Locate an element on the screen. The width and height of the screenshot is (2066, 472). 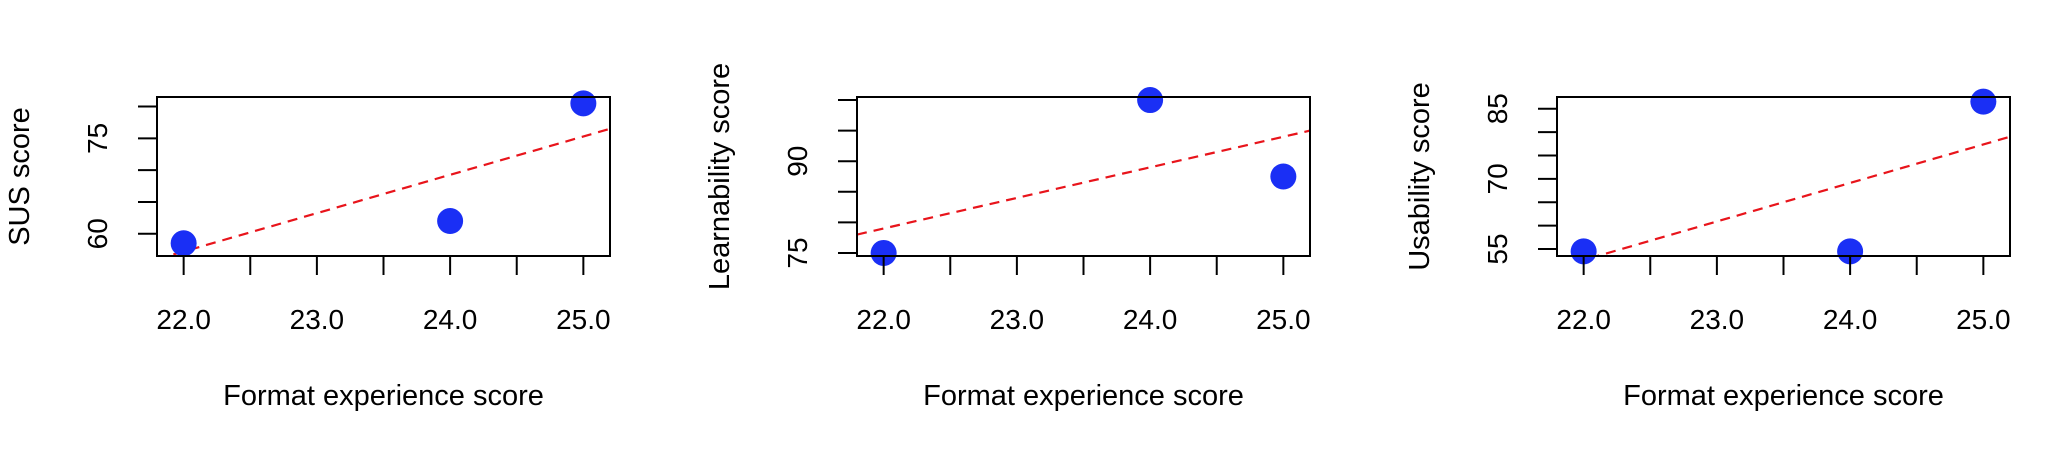
y-axis-label: SUS score is located at coordinates (20, 176).